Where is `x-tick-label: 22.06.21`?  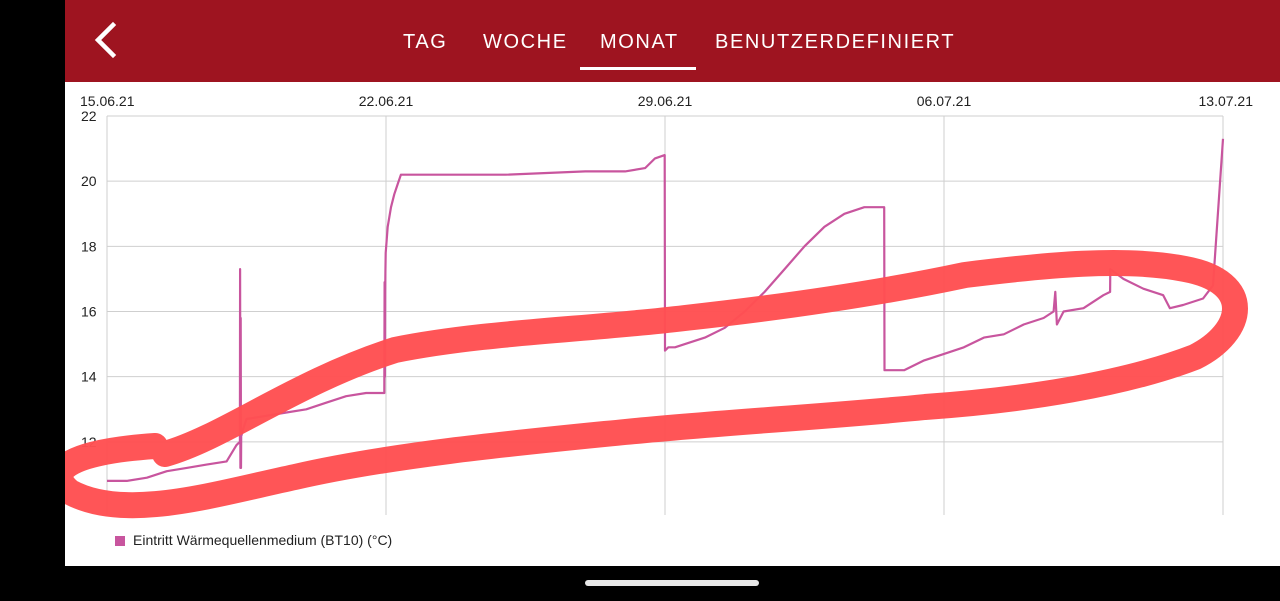
x-tick-label: 22.06.21 is located at coordinates (386, 101).